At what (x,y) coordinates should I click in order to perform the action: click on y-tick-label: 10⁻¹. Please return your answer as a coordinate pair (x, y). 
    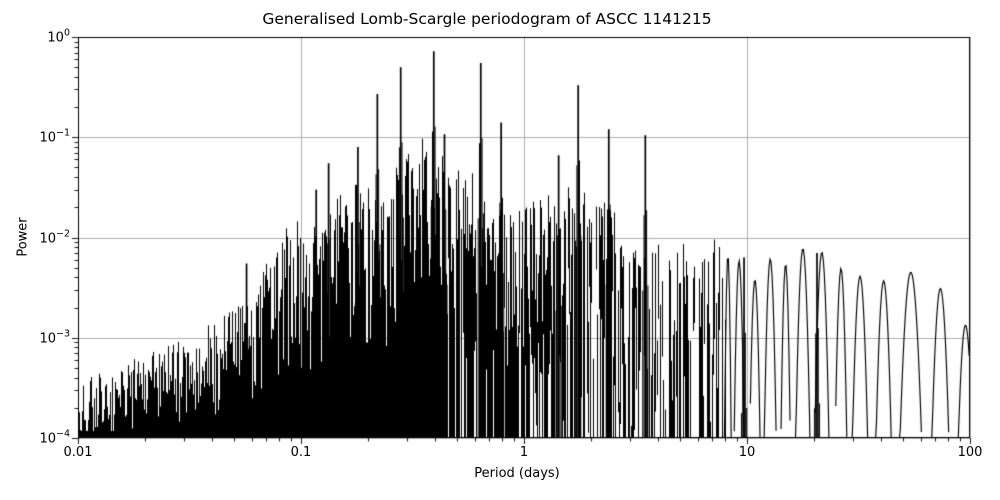
    Looking at the image, I should click on (54, 136).